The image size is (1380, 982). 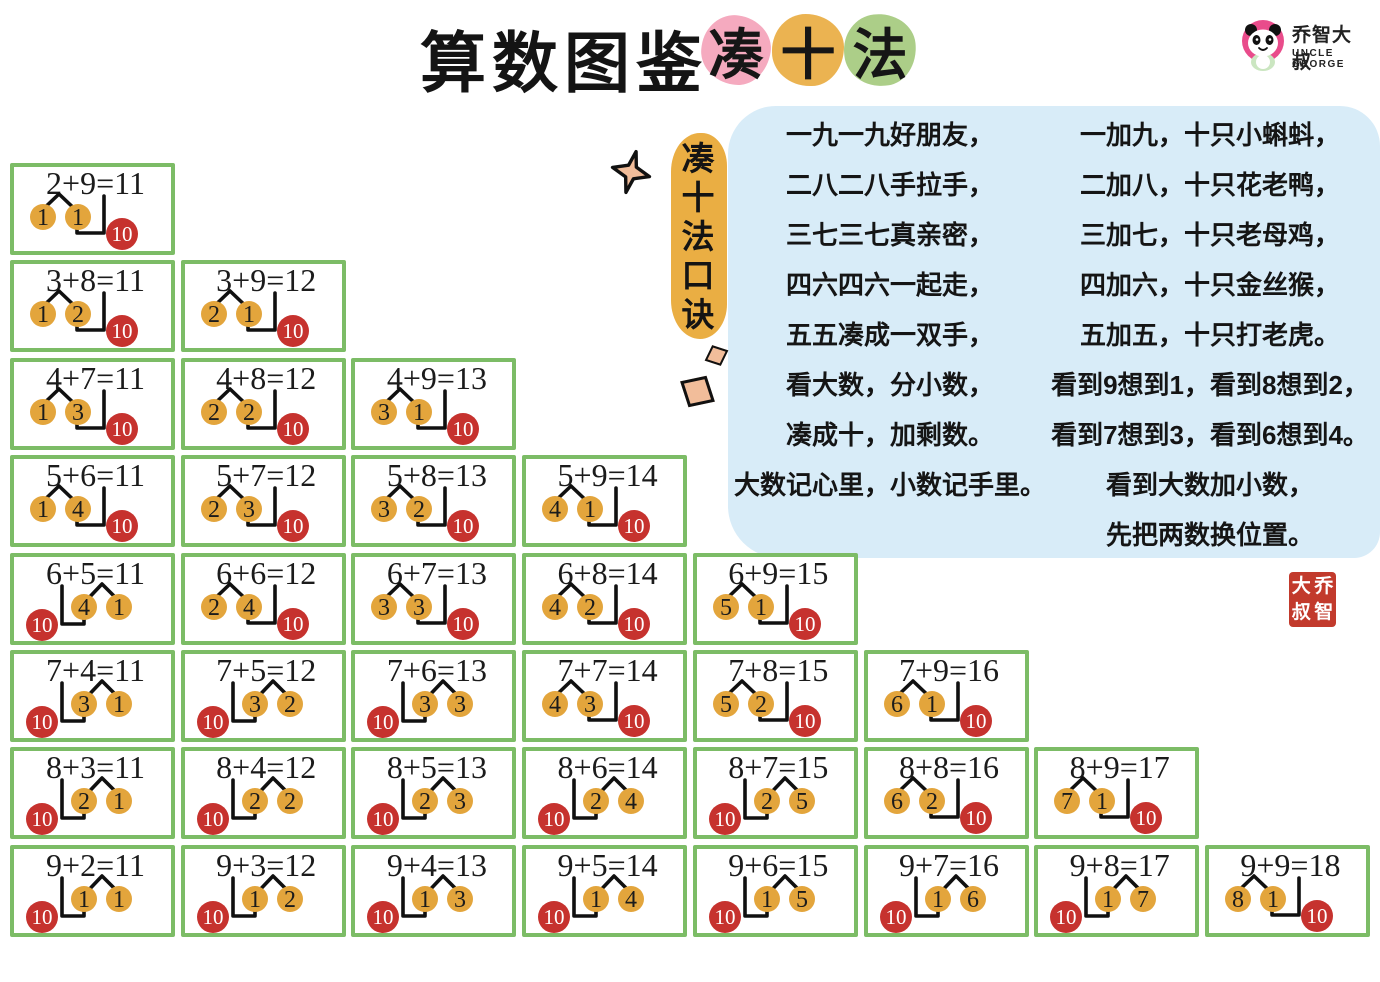 I want to click on equation-cell-3-8: 3+8=11 1 2 10, so click(x=92, y=306).